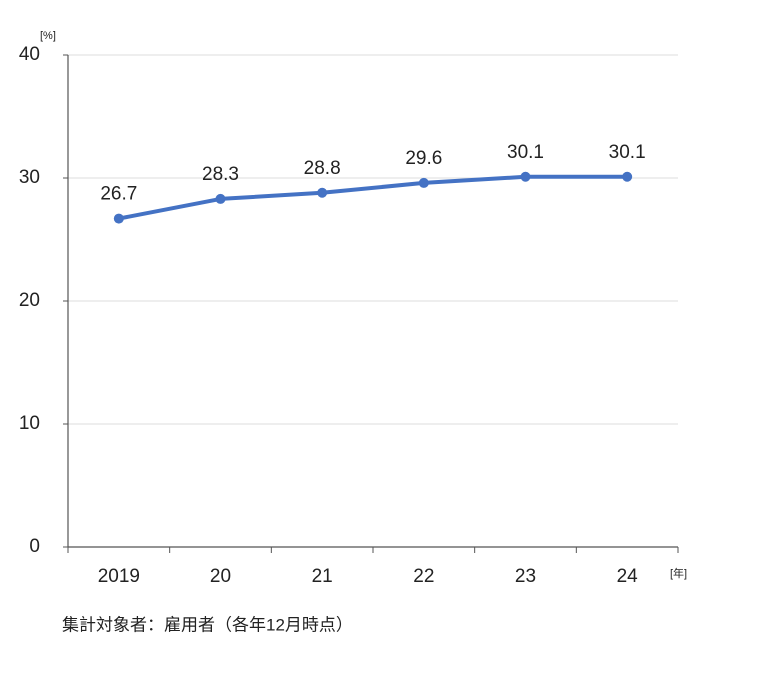 This screenshot has height=678, width=770. I want to click on y-tick-label: 20, so click(29, 300).